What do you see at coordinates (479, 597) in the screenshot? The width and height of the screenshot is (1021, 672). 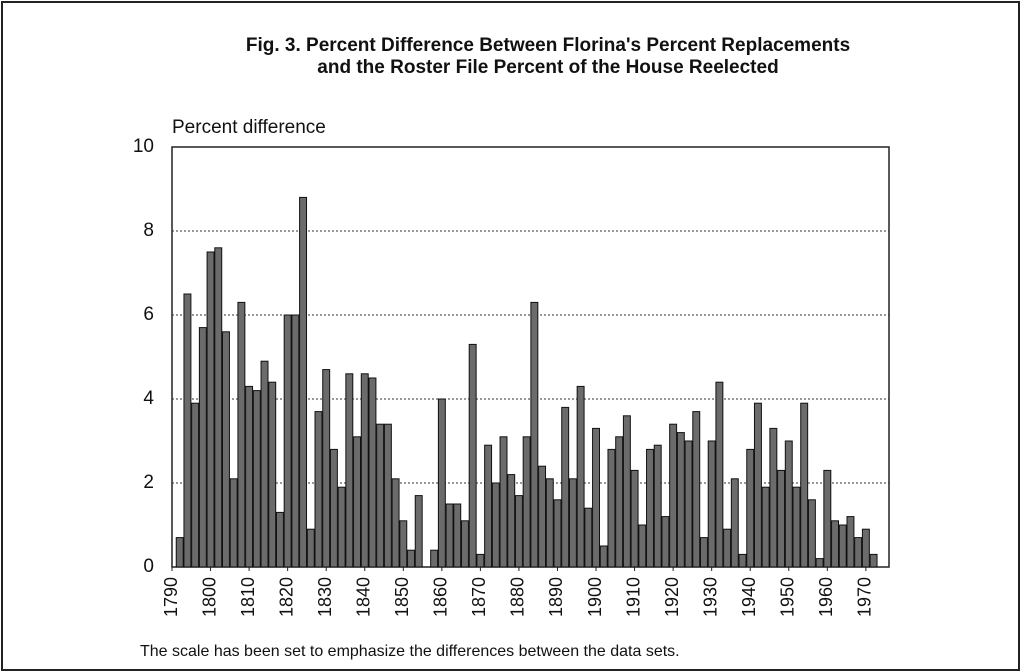 I see `x-tick-label: 1870` at bounding box center [479, 597].